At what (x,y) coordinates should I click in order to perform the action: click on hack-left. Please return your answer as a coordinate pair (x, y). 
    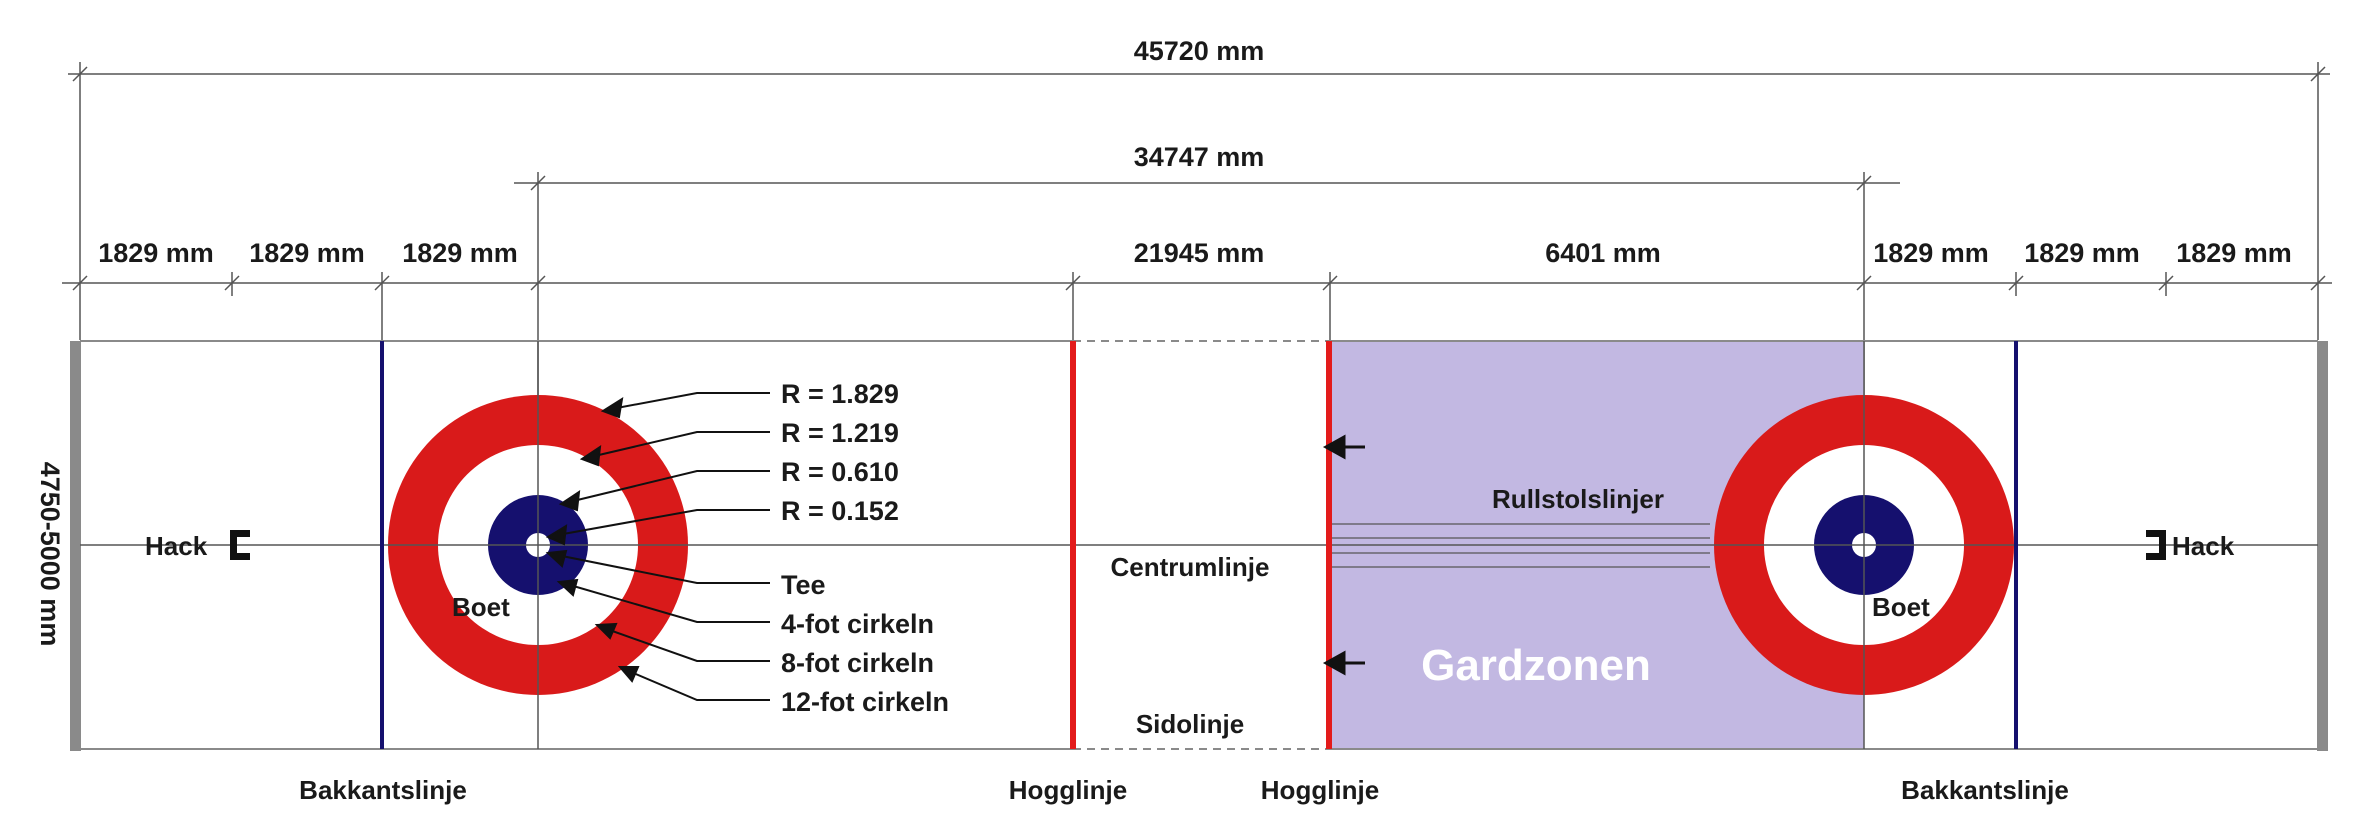
    Looking at the image, I should click on (240, 545).